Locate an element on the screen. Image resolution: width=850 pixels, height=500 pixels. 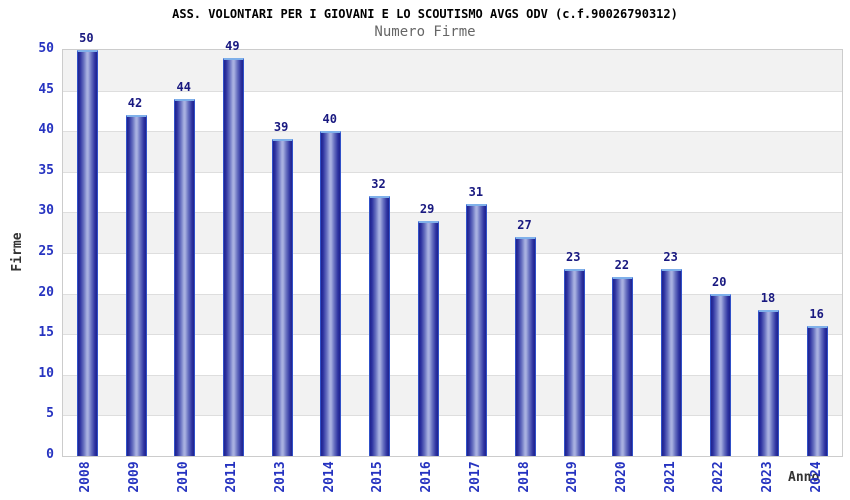
x-tick-label: 2011 is located at coordinates (232, 477).